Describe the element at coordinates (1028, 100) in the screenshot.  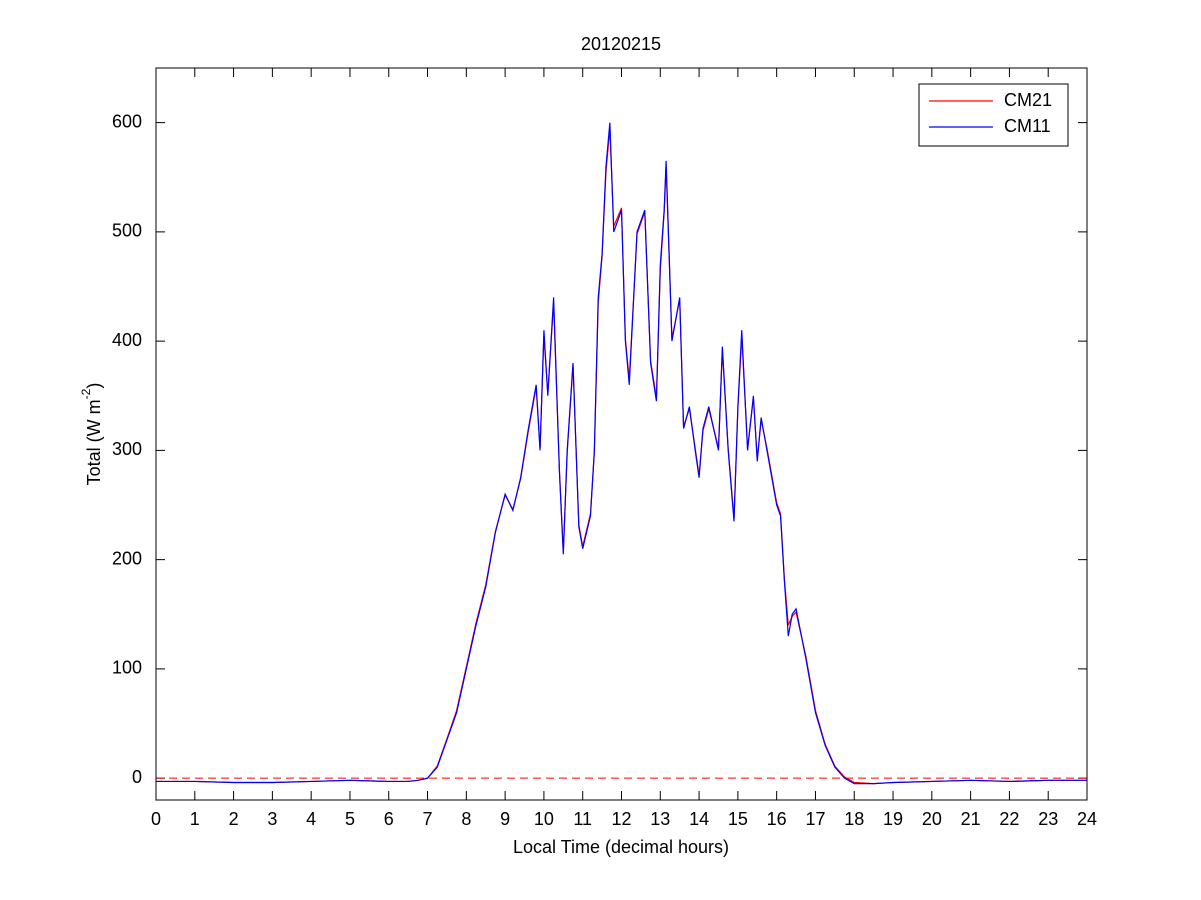
I see `legend-label: CM21` at that location.